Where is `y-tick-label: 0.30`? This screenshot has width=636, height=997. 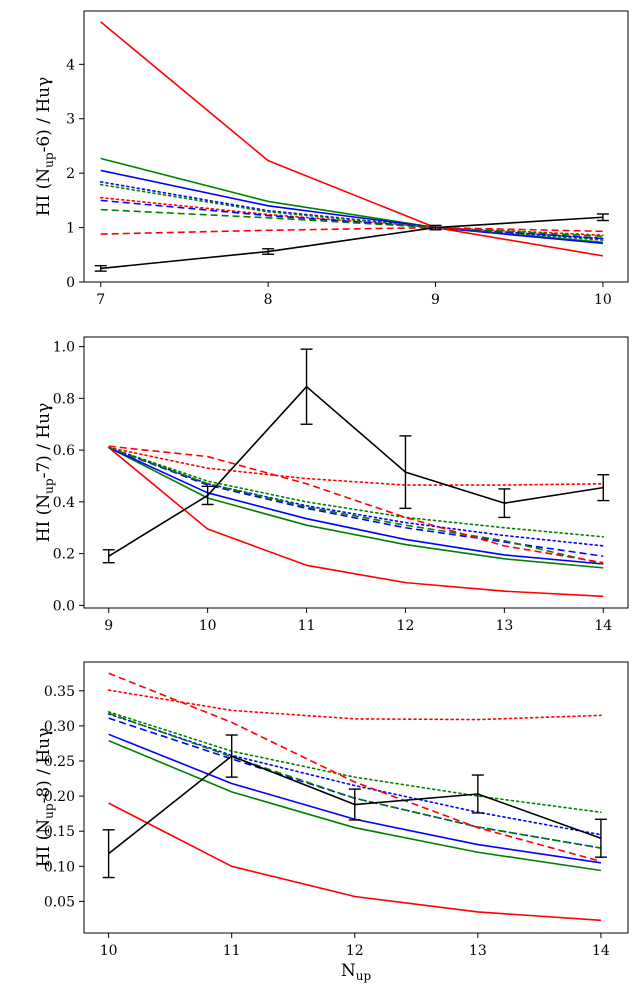 y-tick-label: 0.30 is located at coordinates (59, 727).